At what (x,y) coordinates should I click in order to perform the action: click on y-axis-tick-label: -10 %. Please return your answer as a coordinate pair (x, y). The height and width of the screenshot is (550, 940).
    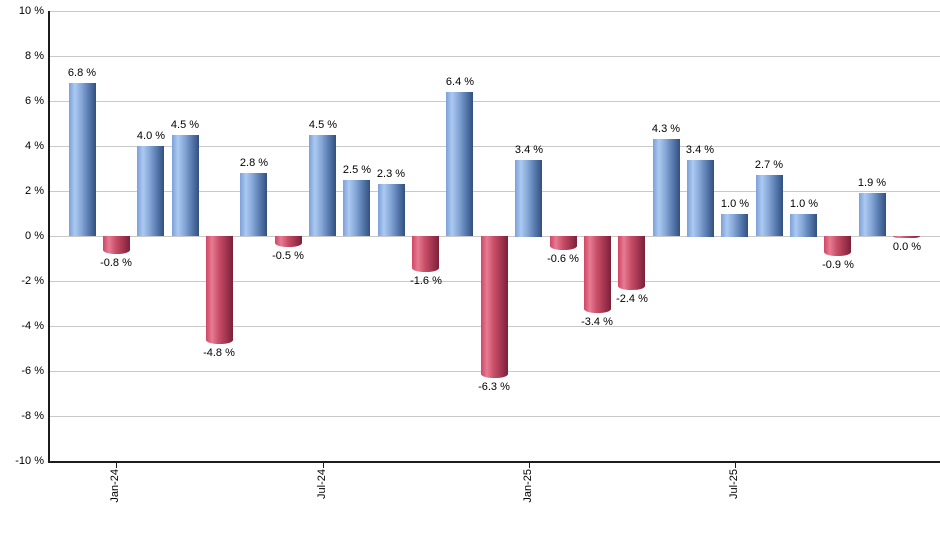
    Looking at the image, I should click on (29, 461).